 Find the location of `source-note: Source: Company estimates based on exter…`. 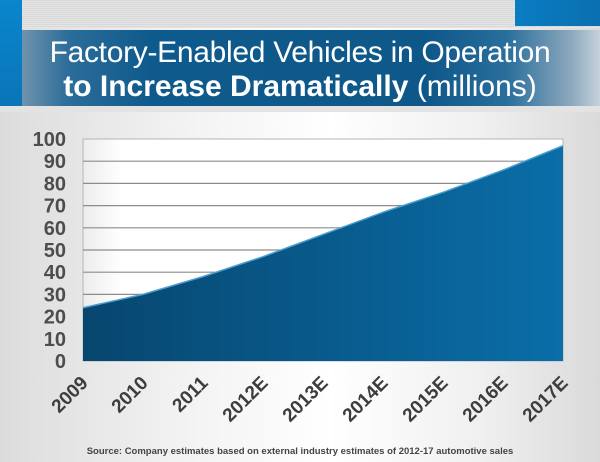

source-note: Source: Company estimates based on exter… is located at coordinates (300, 451).